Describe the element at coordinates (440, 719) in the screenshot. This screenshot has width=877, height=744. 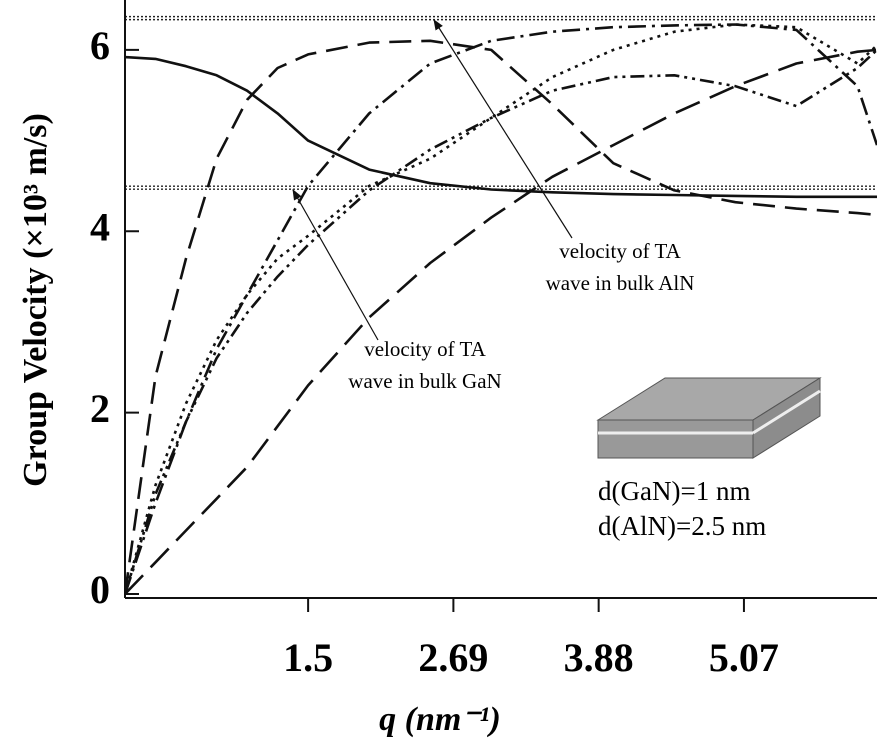
I see `x-axis-label: q (nm⁻¹)` at that location.